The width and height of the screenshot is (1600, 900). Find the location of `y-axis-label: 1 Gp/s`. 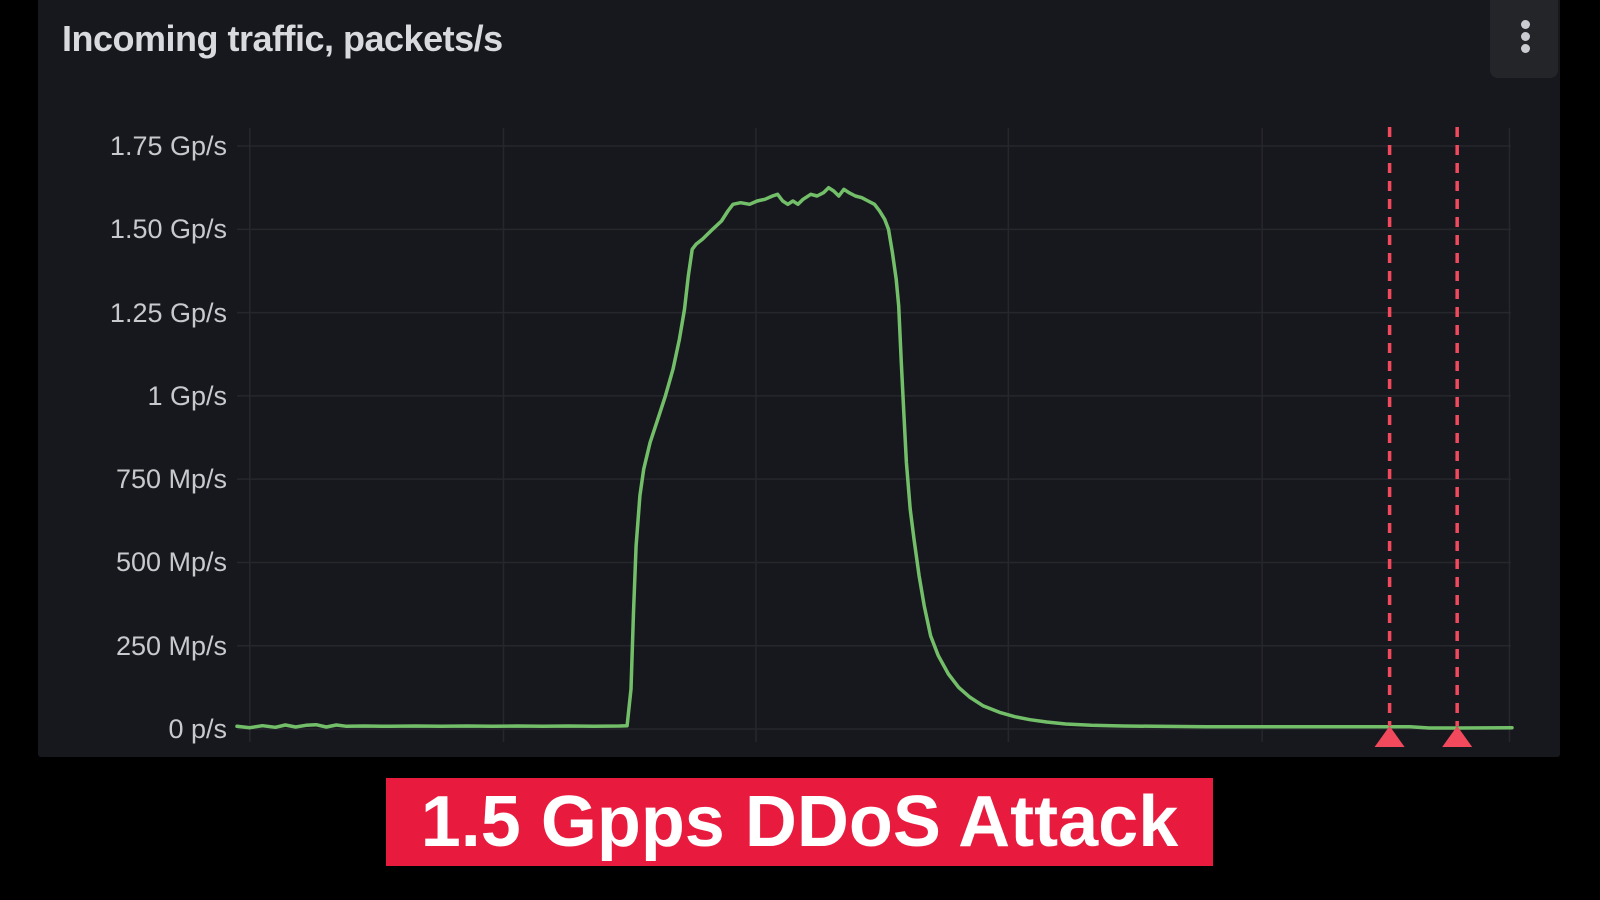

y-axis-label: 1 Gp/s is located at coordinates (187, 395).